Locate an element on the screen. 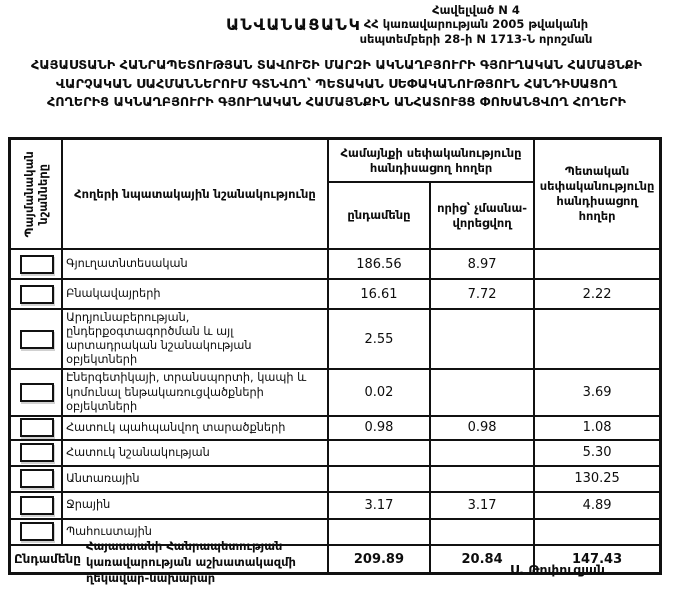 This screenshot has height=590, width=673. signatory-title-line-2: կառավարության աշխատակազմի is located at coordinates (191, 562).